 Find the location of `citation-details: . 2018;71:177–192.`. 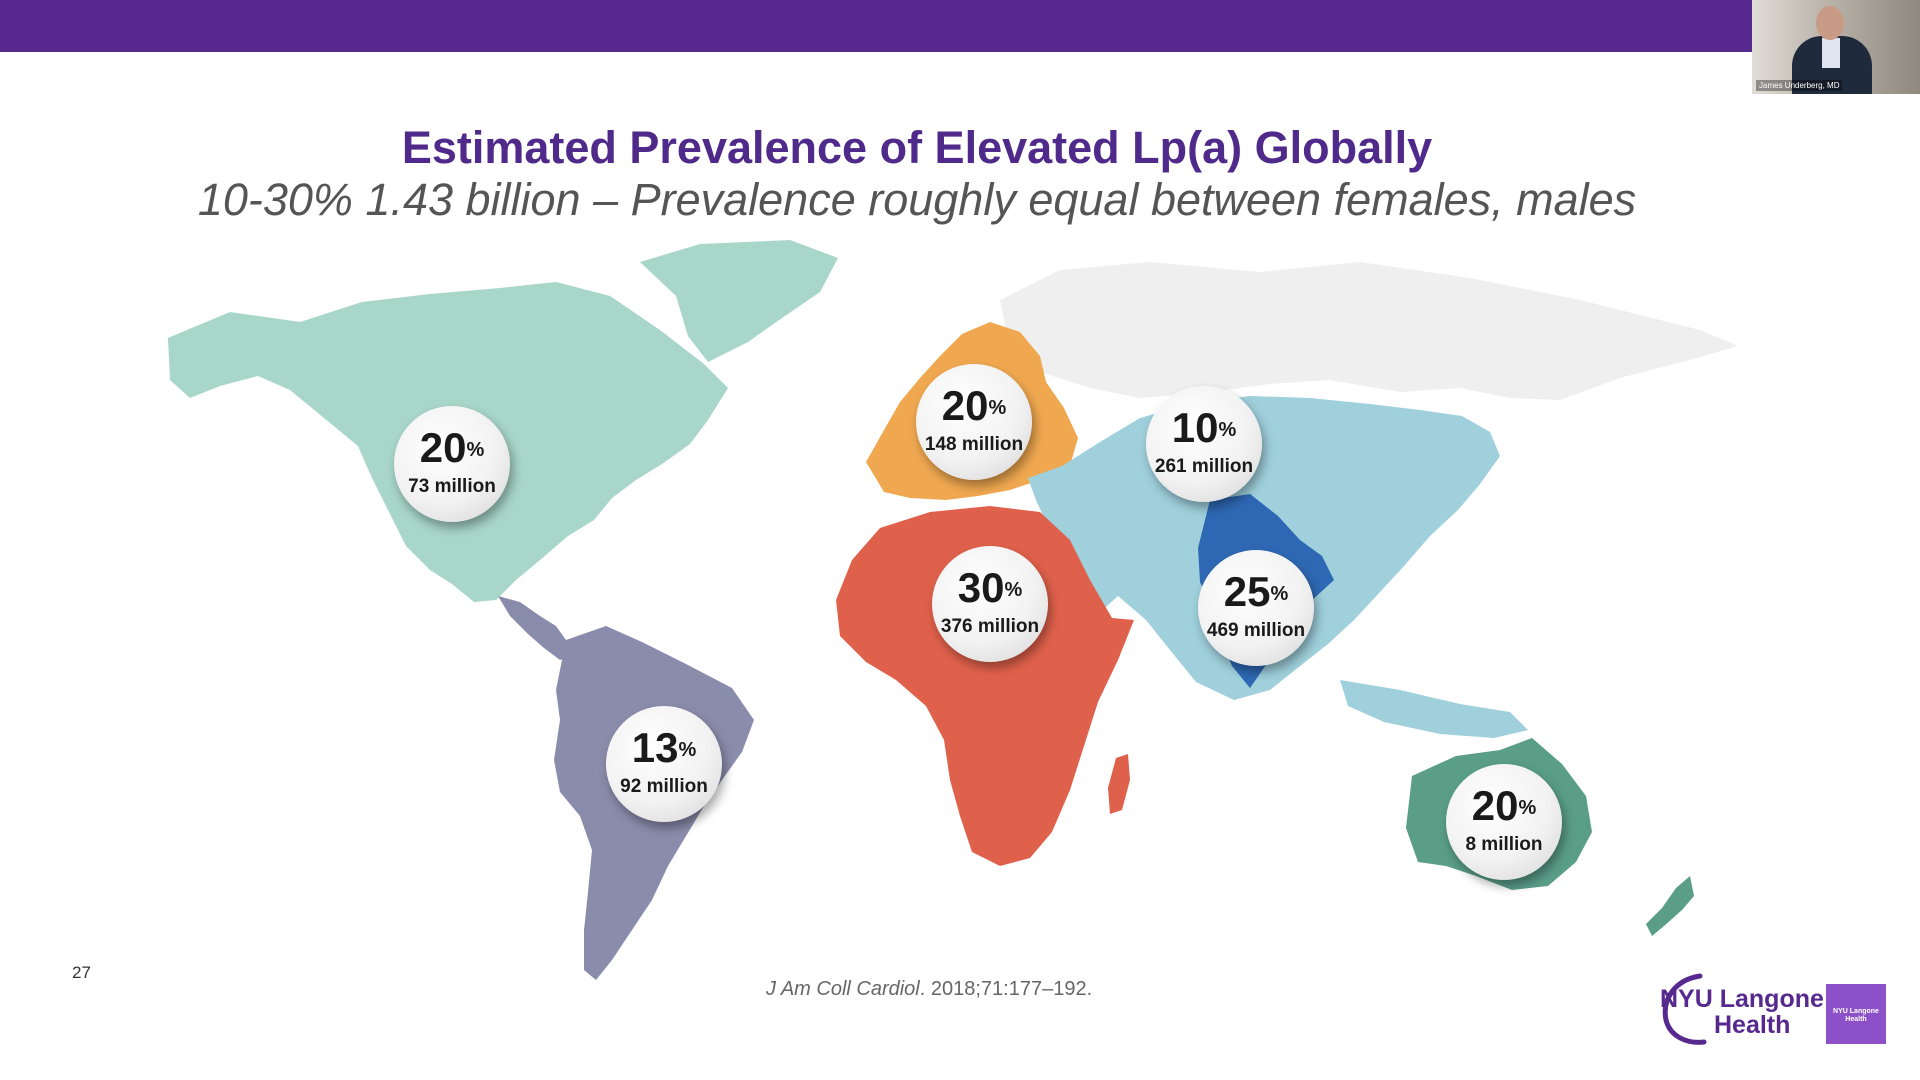

citation-details: . 2018;71:177–192. is located at coordinates (1006, 989).